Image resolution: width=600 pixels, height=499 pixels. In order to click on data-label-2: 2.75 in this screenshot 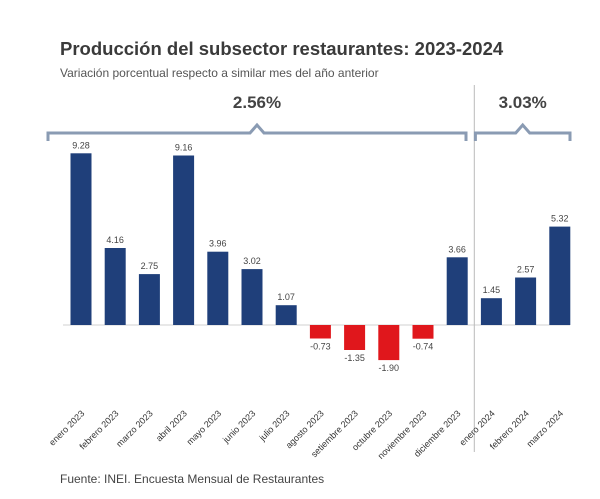, I will do `click(150, 266)`.